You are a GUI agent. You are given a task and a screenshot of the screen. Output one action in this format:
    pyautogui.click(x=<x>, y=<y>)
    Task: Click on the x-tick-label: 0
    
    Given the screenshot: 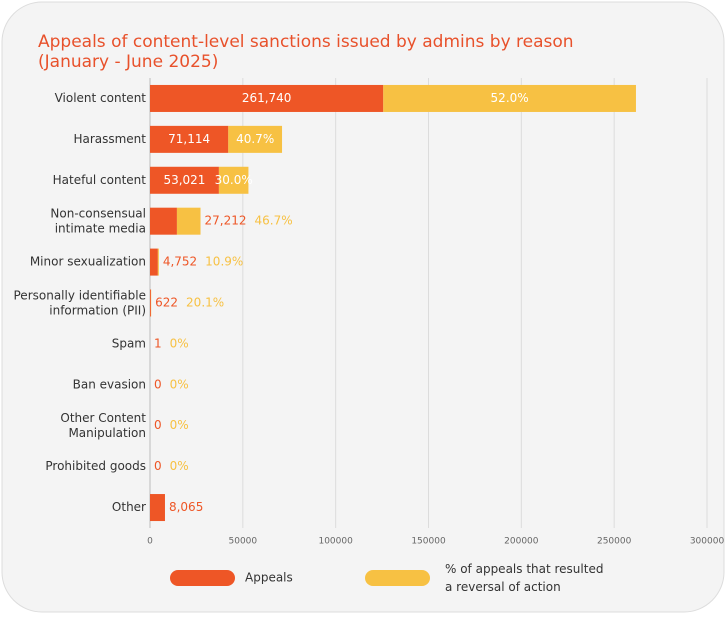 What is the action you would take?
    pyautogui.click(x=150, y=542)
    